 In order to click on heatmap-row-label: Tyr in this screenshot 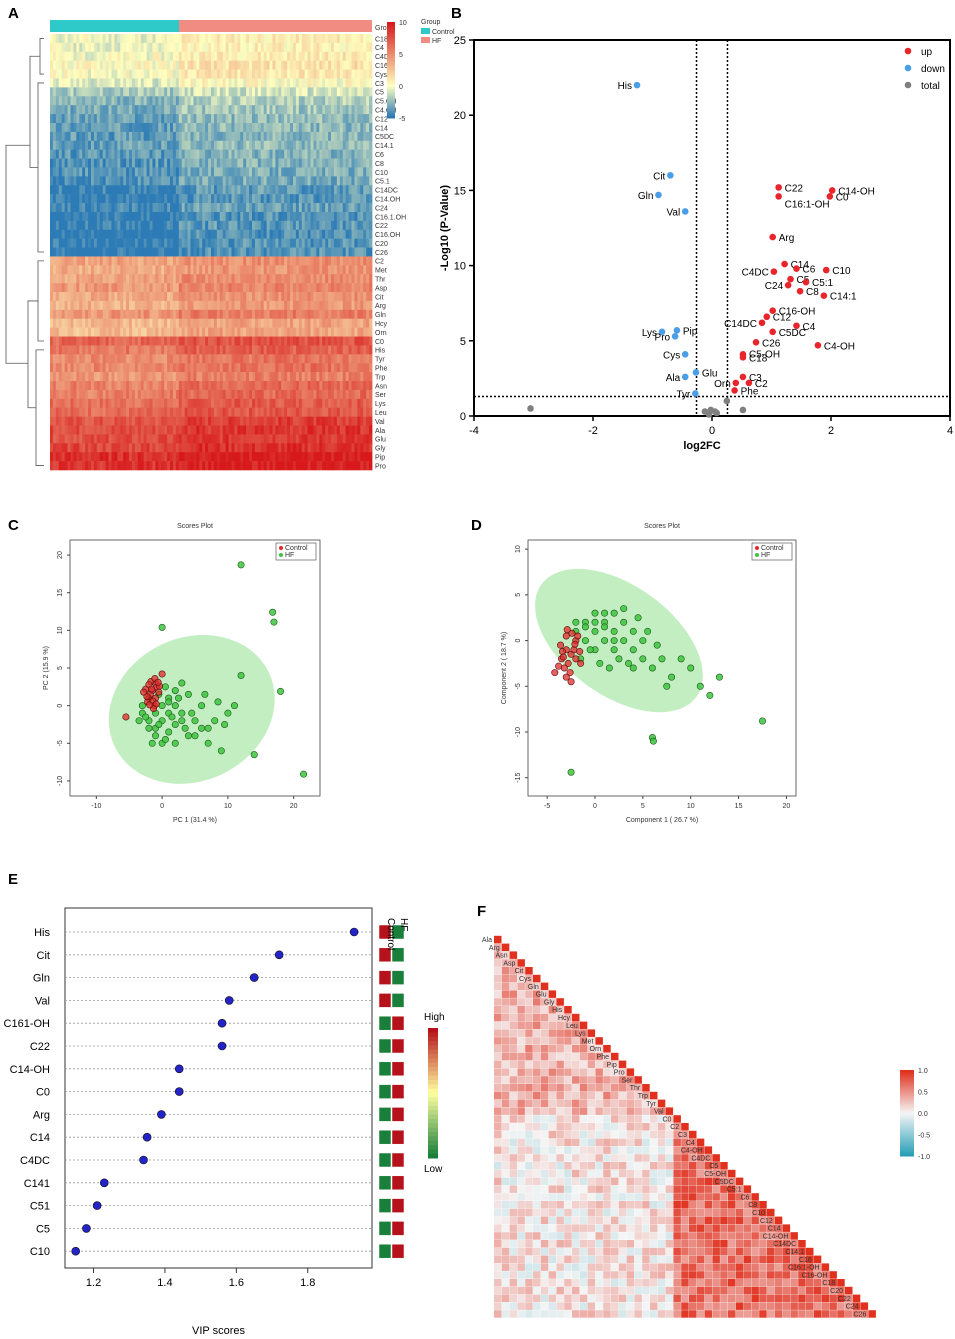, I will do `click(380, 360)`.